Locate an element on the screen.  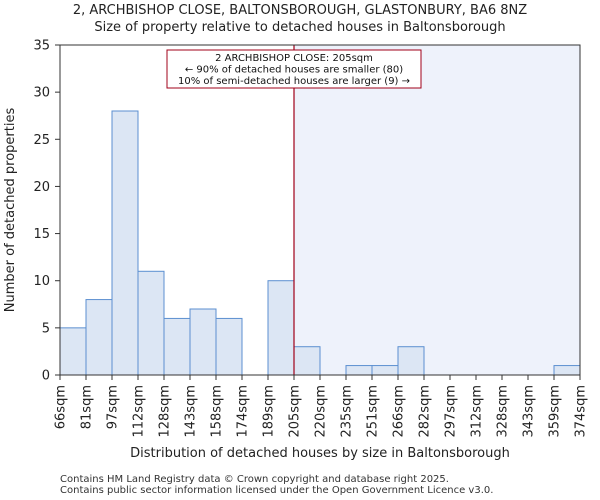
y-tick-label: 20 is located at coordinates (41, 187).